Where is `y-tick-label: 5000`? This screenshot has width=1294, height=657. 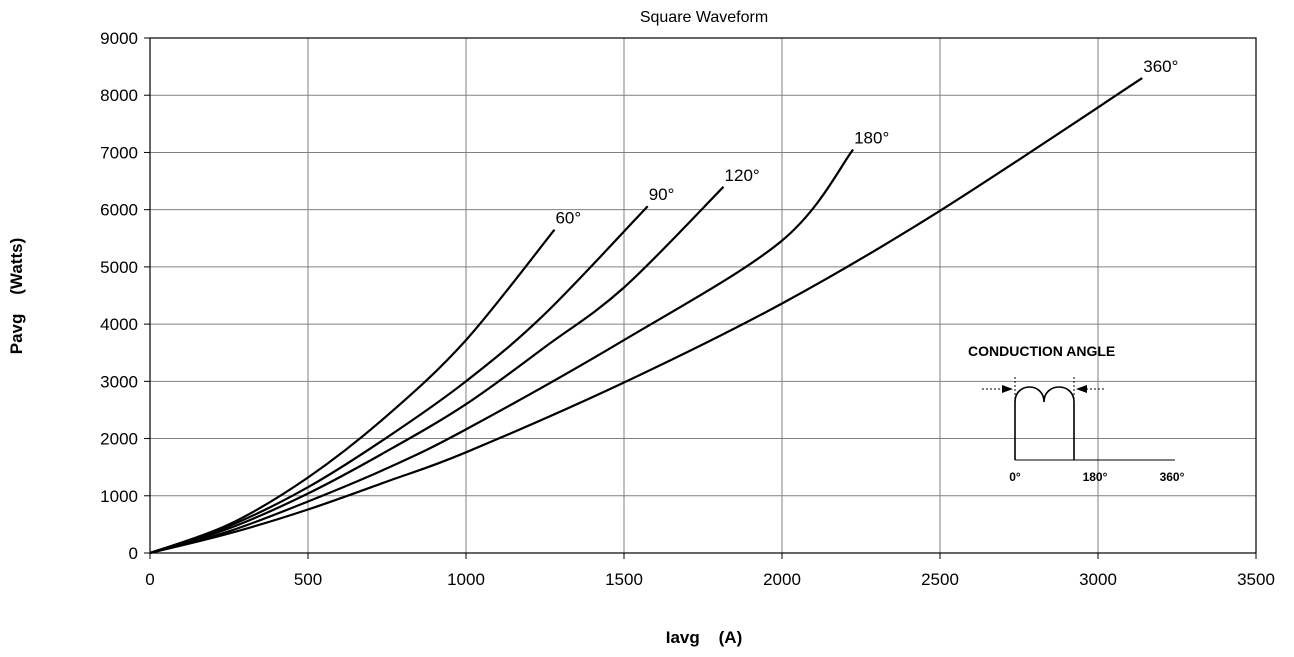
y-tick-label: 5000 is located at coordinates (119, 267).